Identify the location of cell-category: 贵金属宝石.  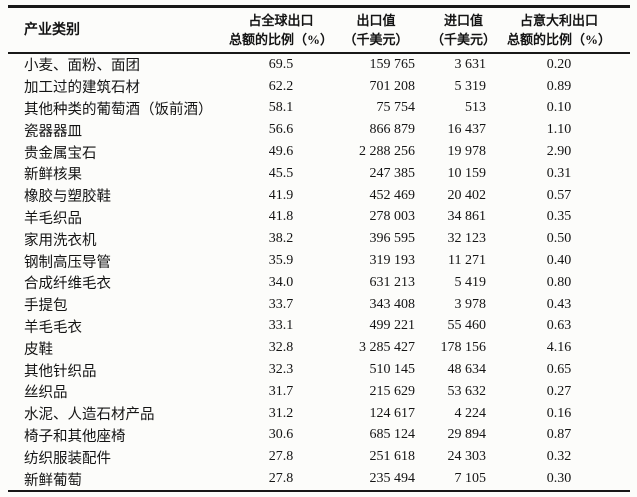
(60, 153).